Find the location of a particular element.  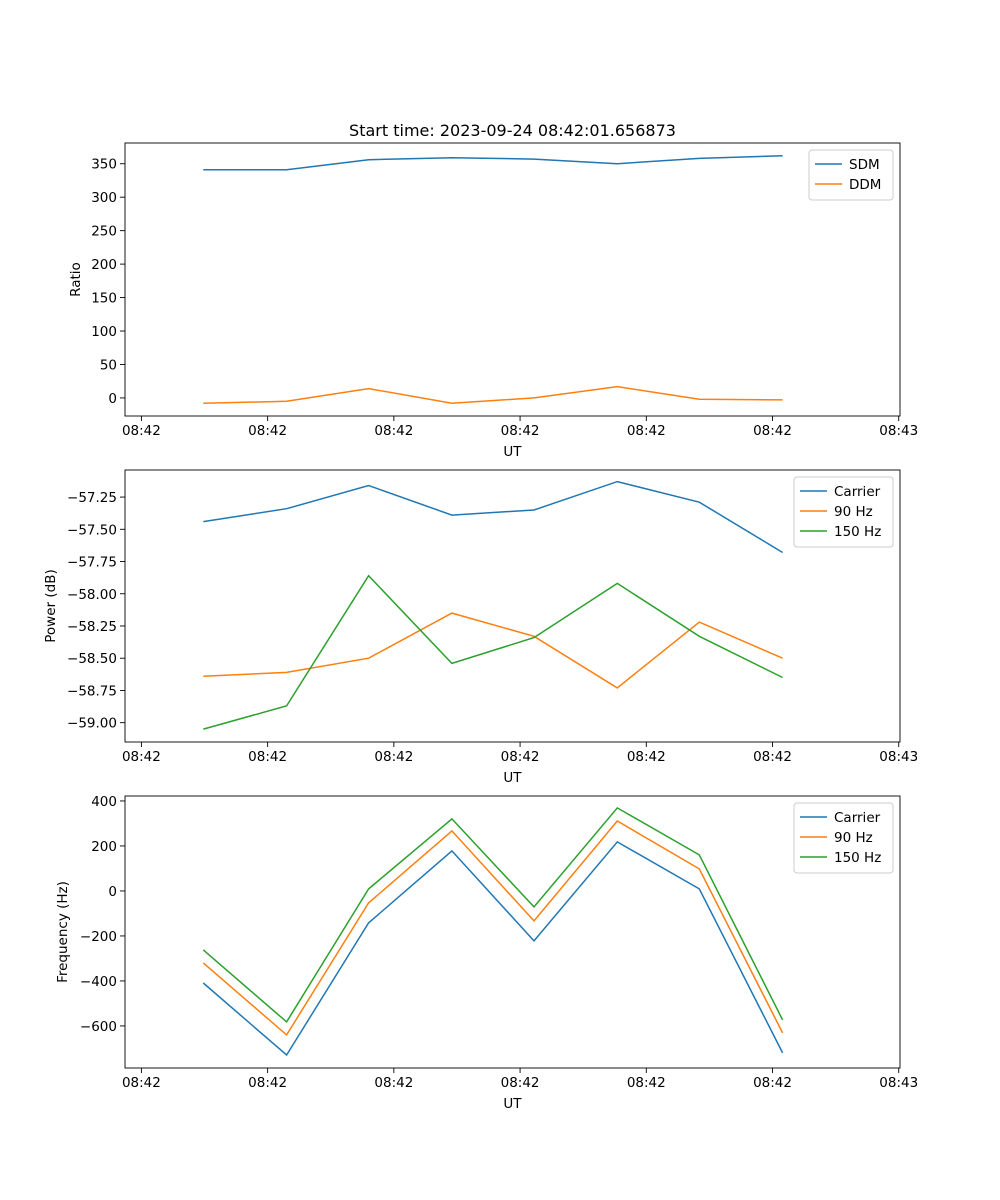

y-tick-label: −59.00 is located at coordinates (92, 724).